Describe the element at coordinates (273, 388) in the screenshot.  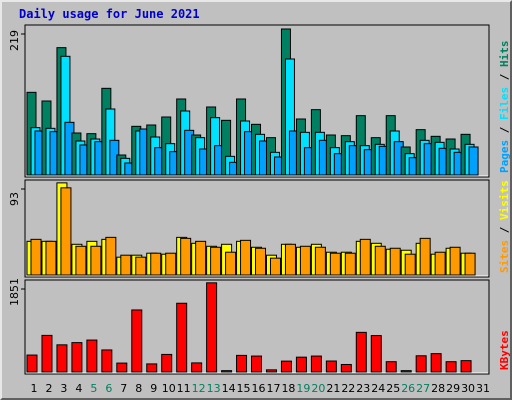
I see `x-tick-label-day-17: 17` at that location.